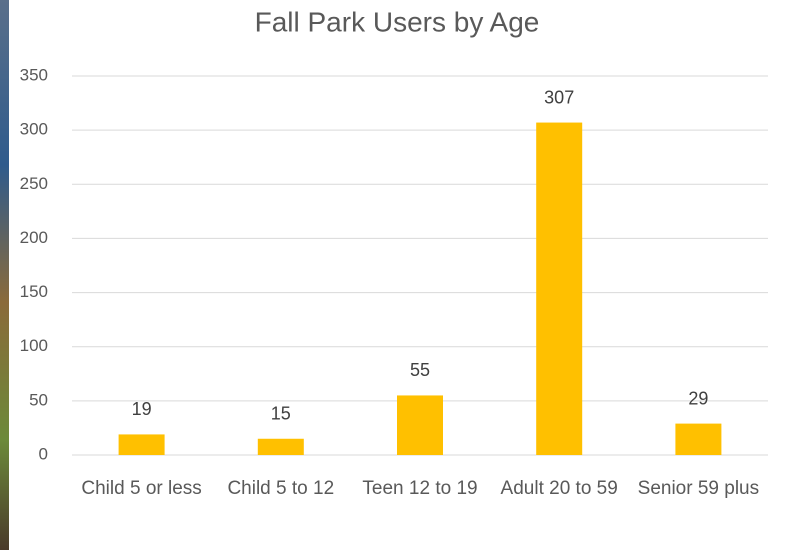  What do you see at coordinates (34, 74) in the screenshot?
I see `y-tick-label: 350` at bounding box center [34, 74].